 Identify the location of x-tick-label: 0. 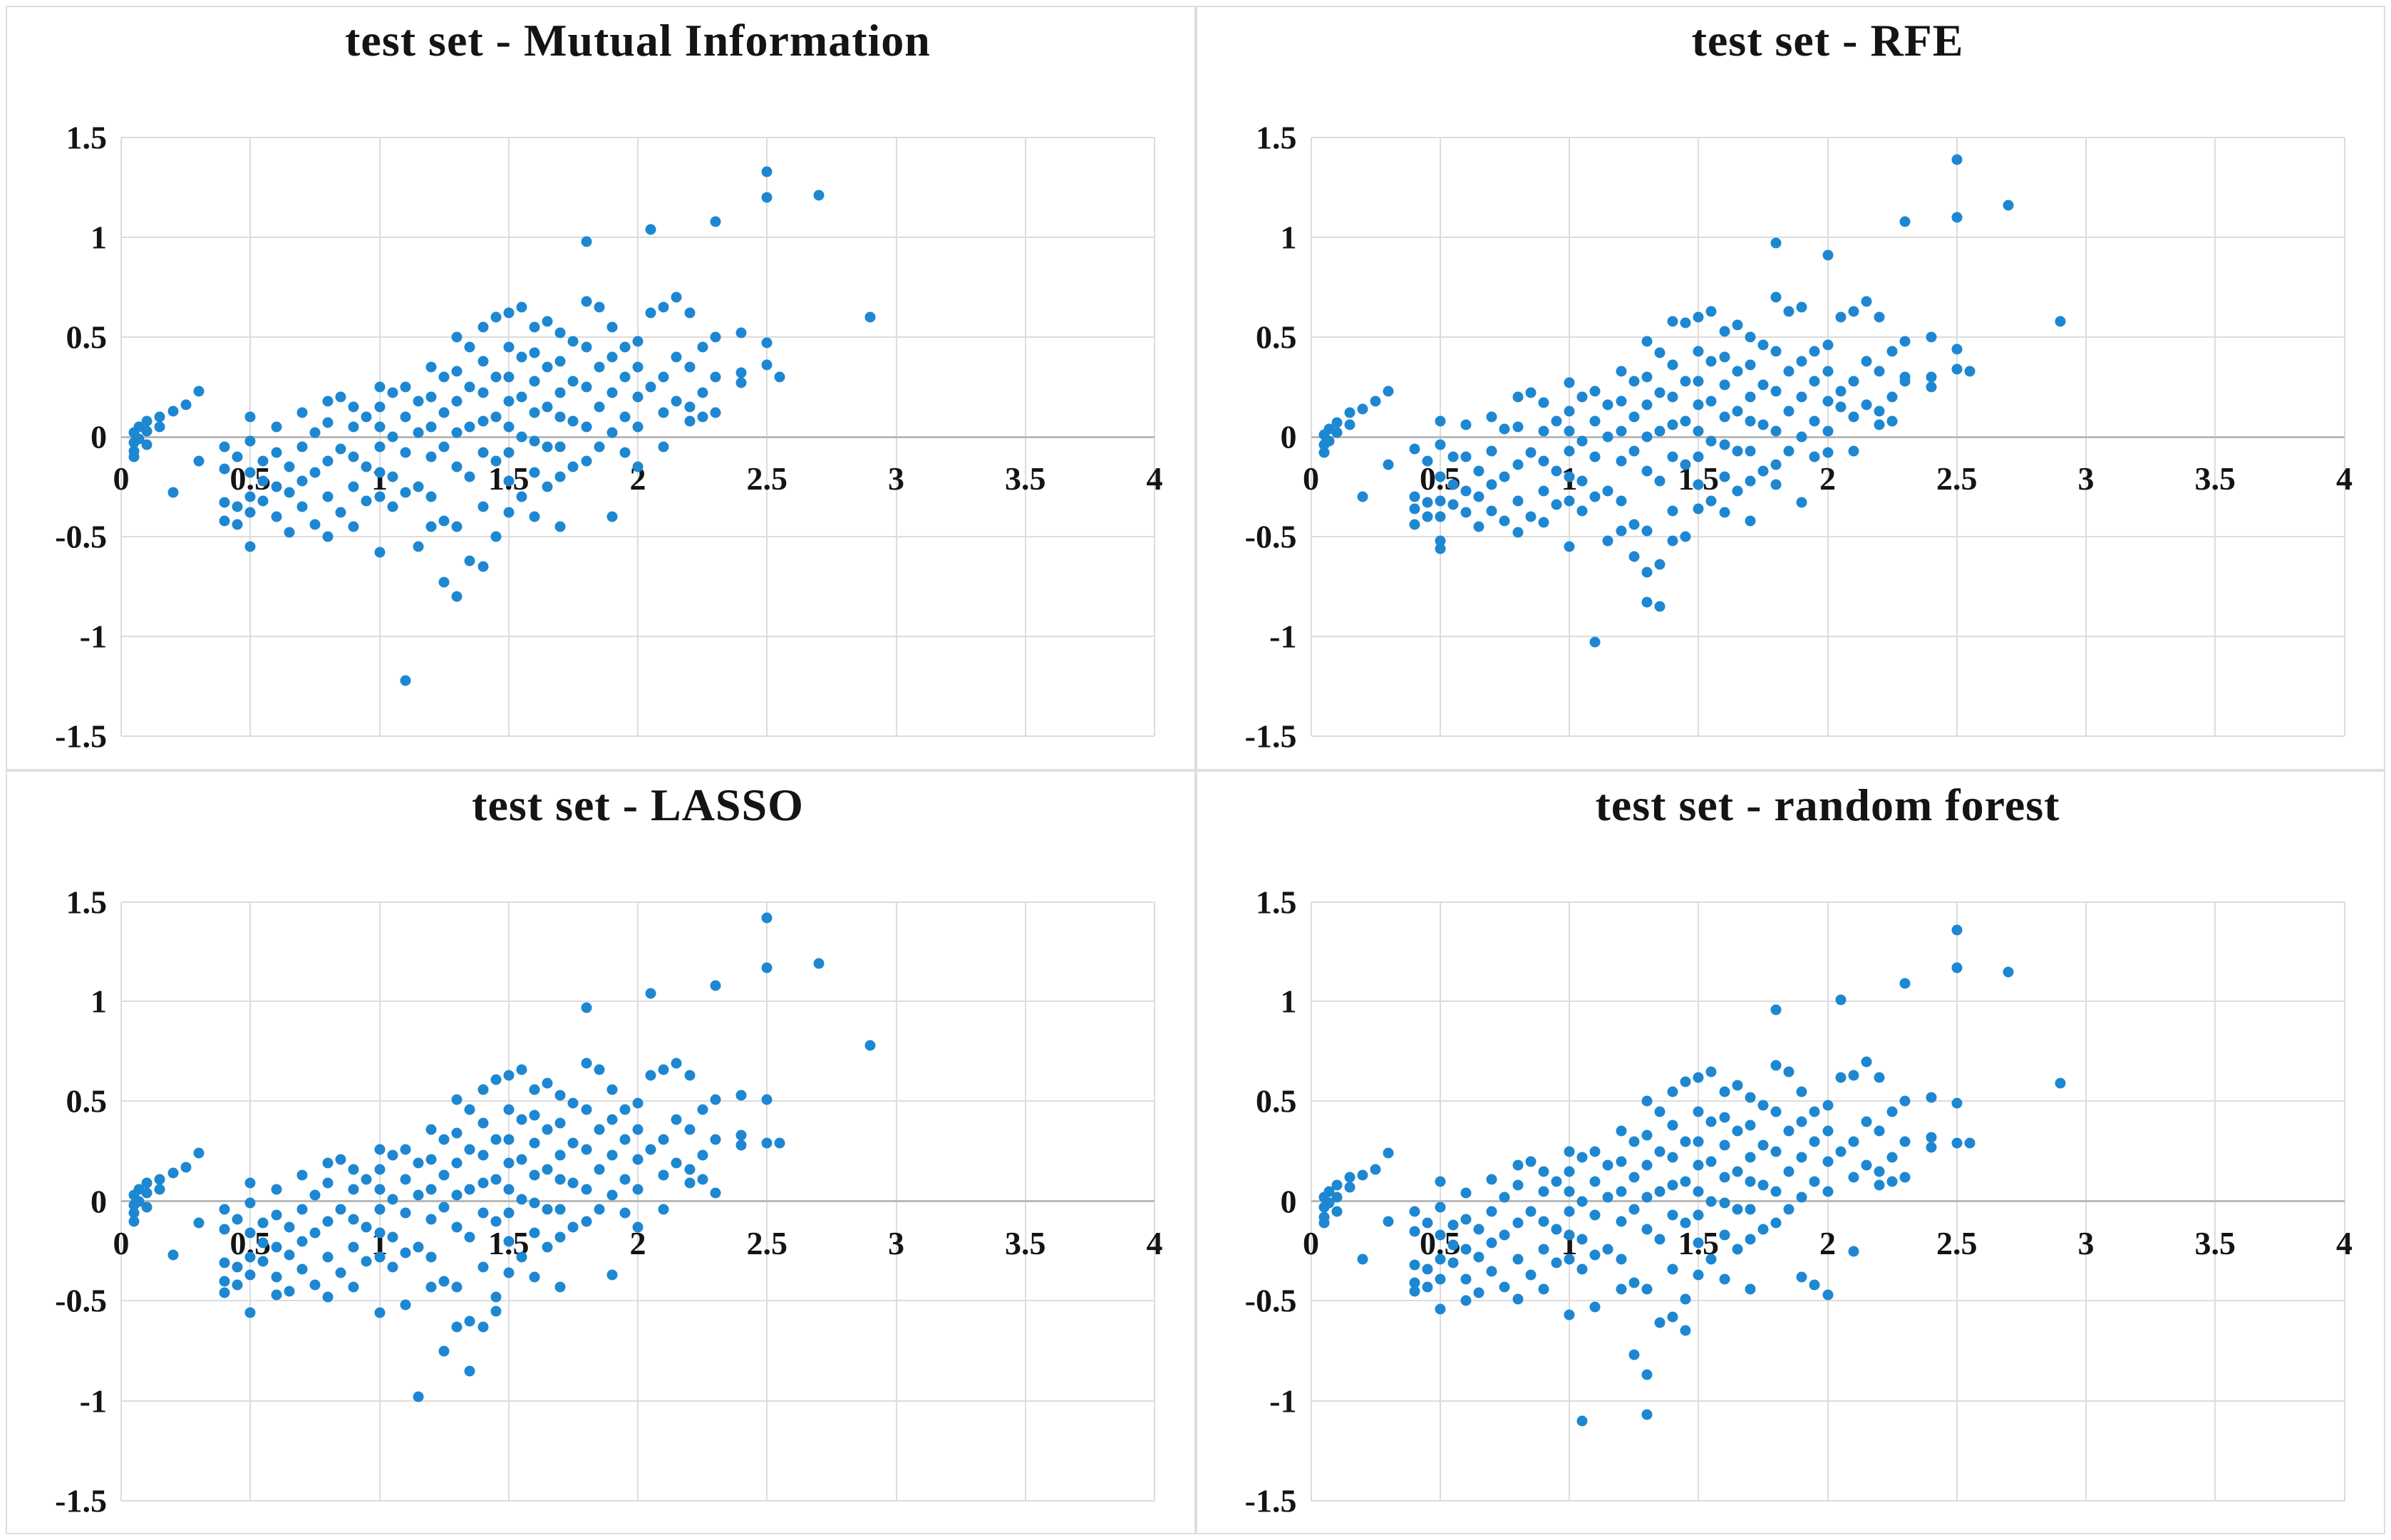
(1311, 1242).